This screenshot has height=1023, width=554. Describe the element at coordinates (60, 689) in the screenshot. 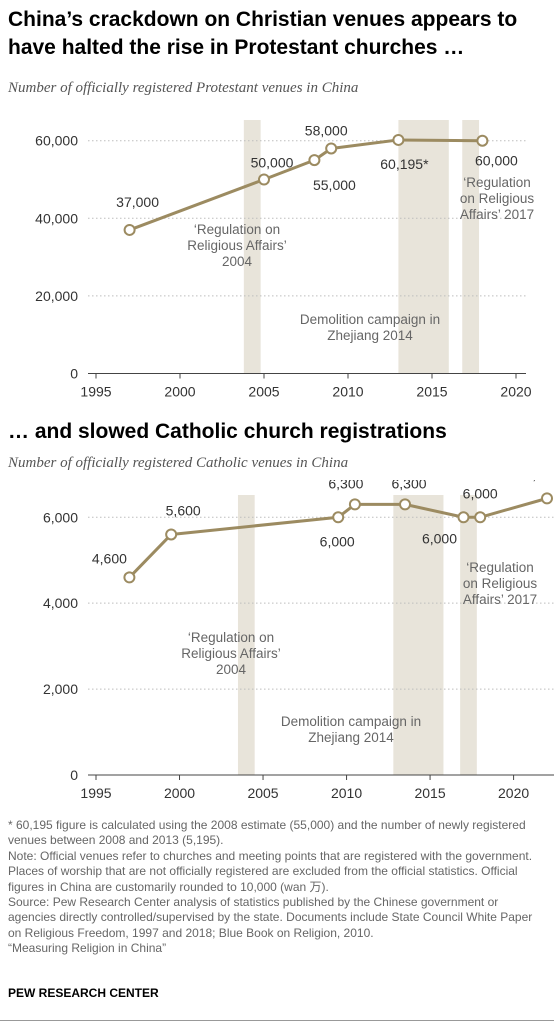

I see `y-tick-label: 2,000` at that location.